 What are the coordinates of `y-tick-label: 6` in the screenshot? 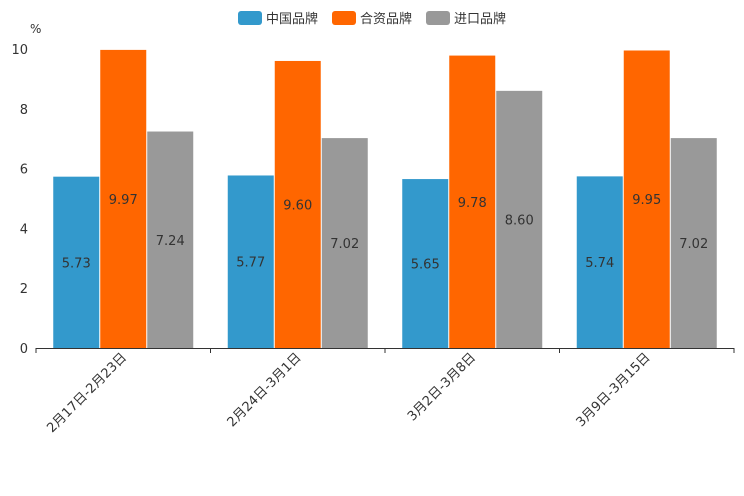 It's located at (24, 170).